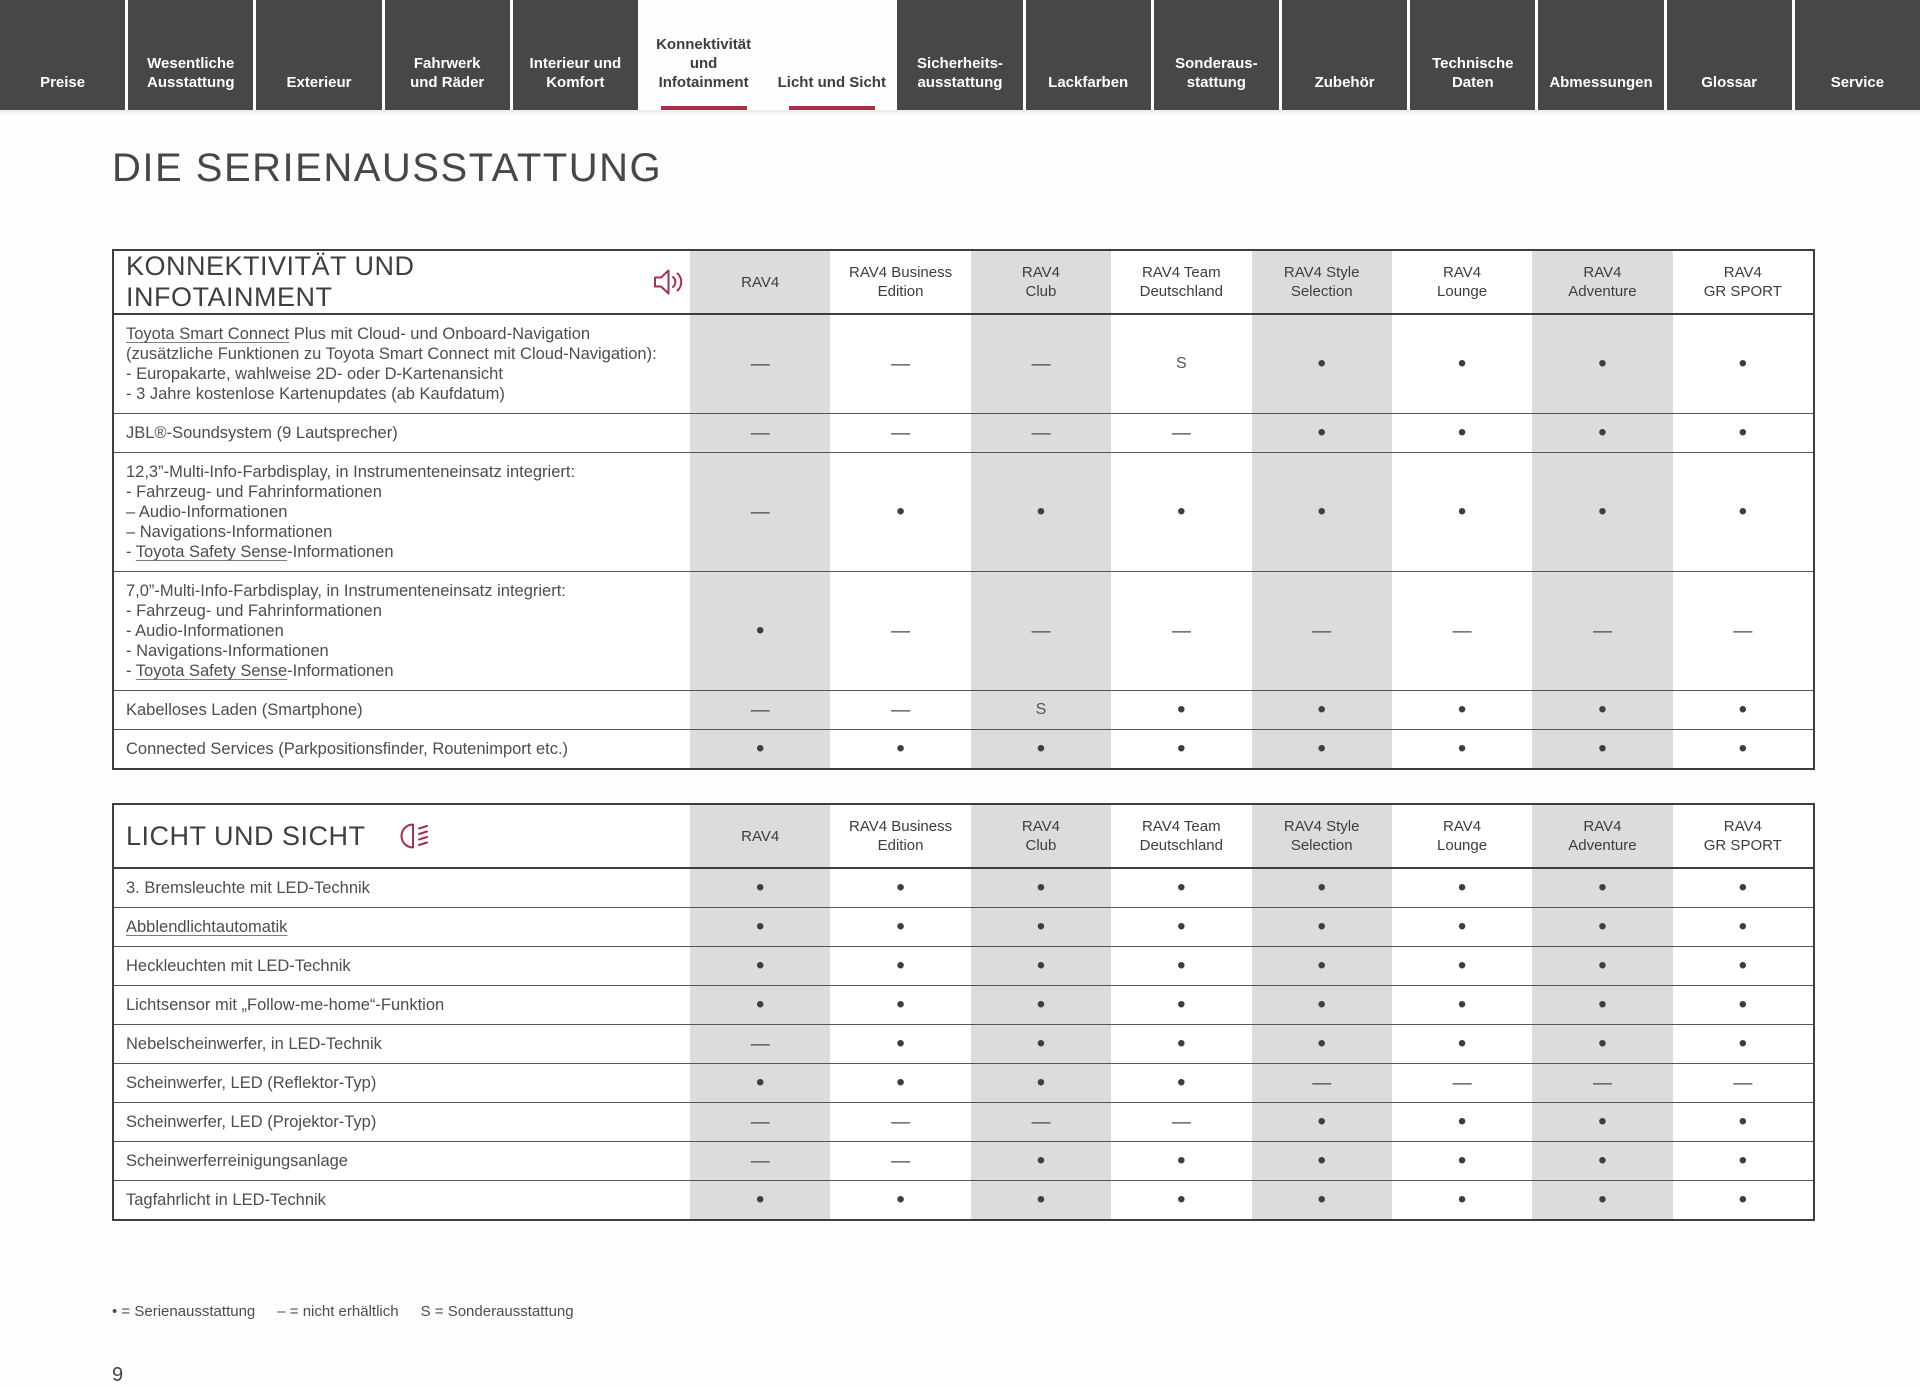 The image size is (1920, 1387). I want to click on column-header-rav4-style-selection: RAV4 Style Selection, so click(1321, 836).